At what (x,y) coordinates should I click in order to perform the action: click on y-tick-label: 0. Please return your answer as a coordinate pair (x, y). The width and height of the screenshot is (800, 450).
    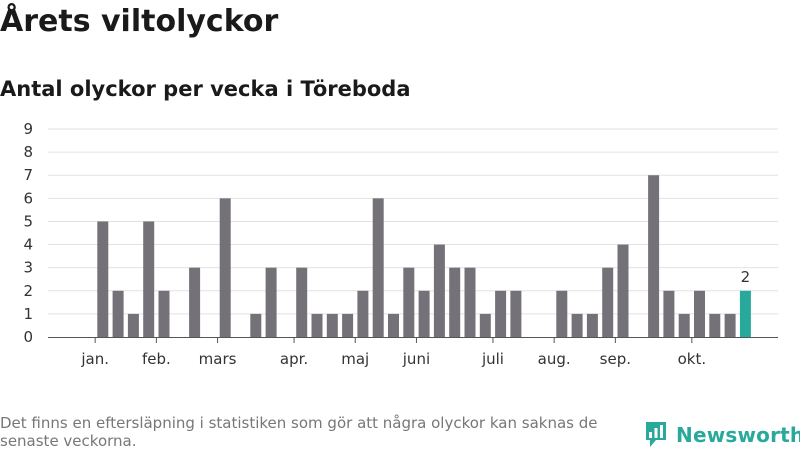
    Looking at the image, I should click on (28, 337).